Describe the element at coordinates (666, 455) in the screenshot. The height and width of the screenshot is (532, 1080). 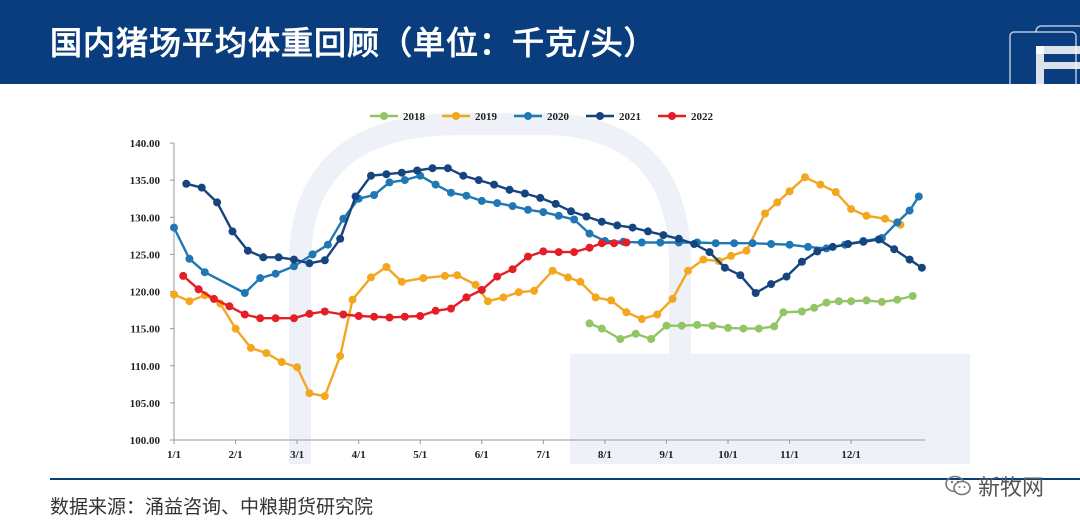
I see `x-tick-label: 9/1` at that location.